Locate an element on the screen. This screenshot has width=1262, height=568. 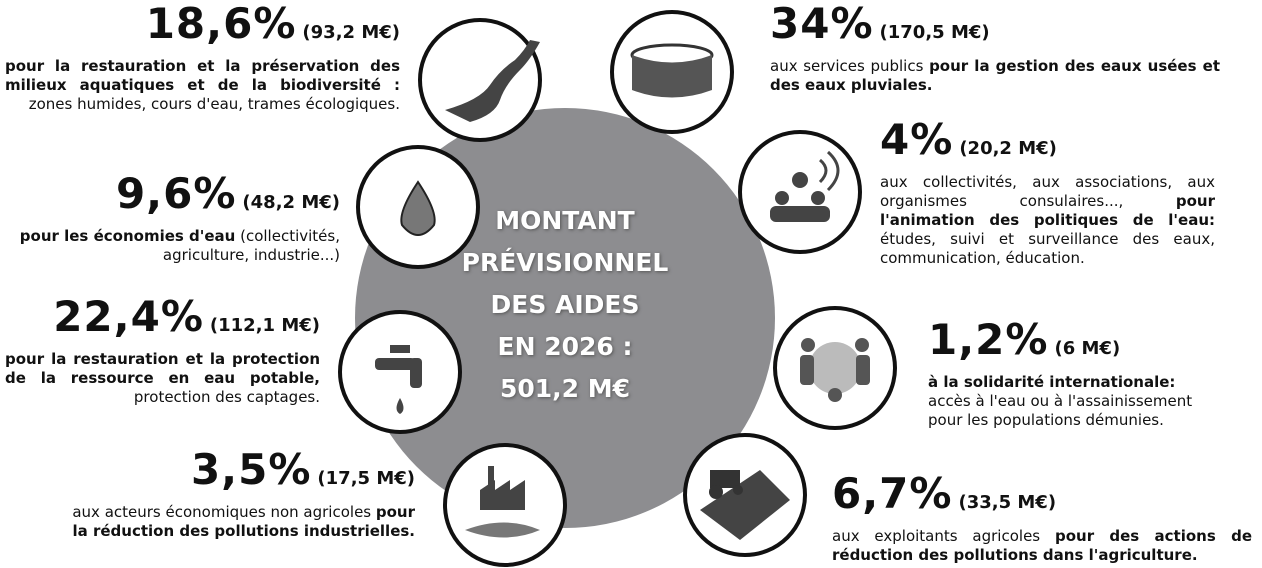
center-line: 501,2 M€ is located at coordinates (565, 388).